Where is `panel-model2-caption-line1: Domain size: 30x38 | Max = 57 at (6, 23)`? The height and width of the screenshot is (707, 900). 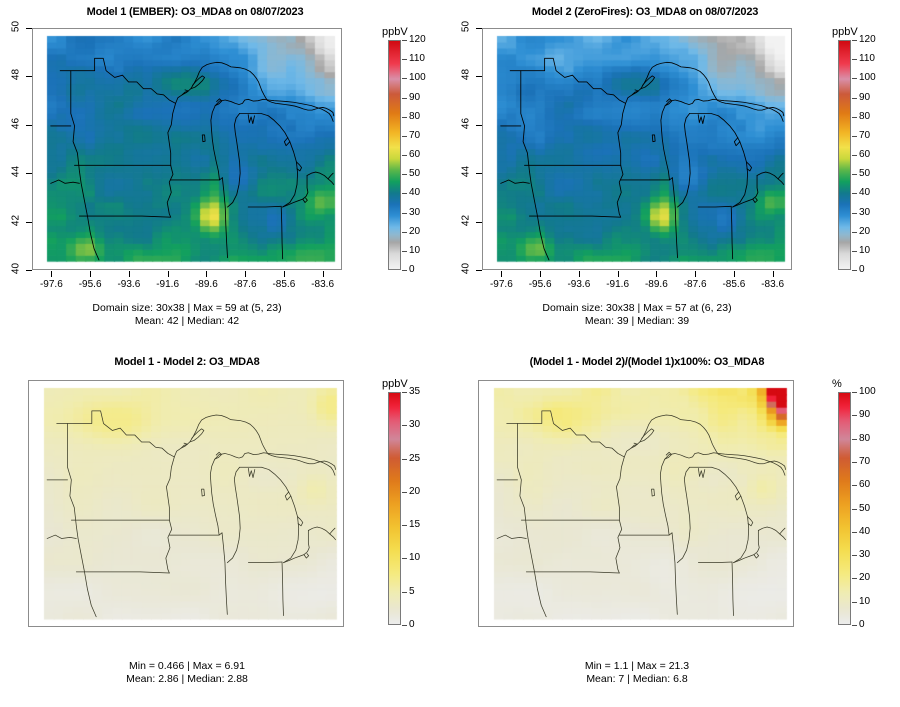 panel-model2-caption-line1: Domain size: 30x38 | Max = 57 at (6, 23) is located at coordinates (637, 308).